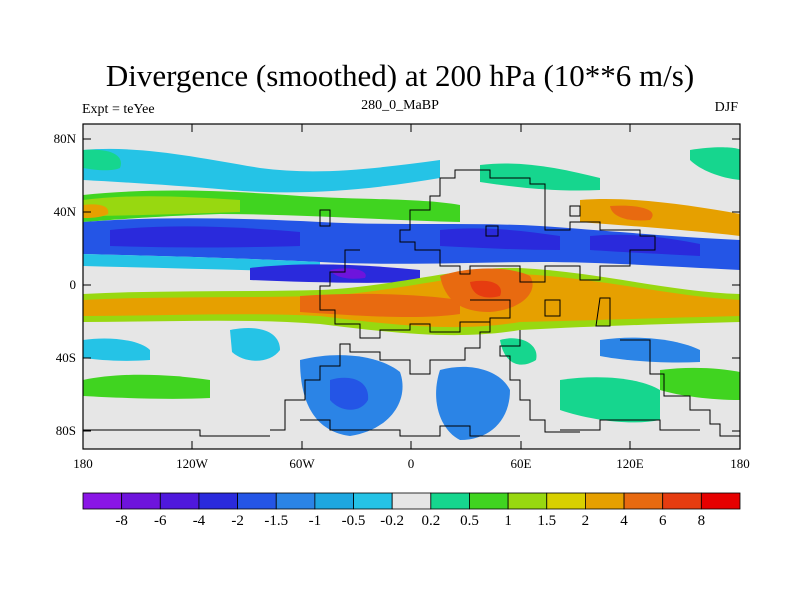 The width and height of the screenshot is (800, 600). I want to click on colorbar-label: -2, so click(237, 521).